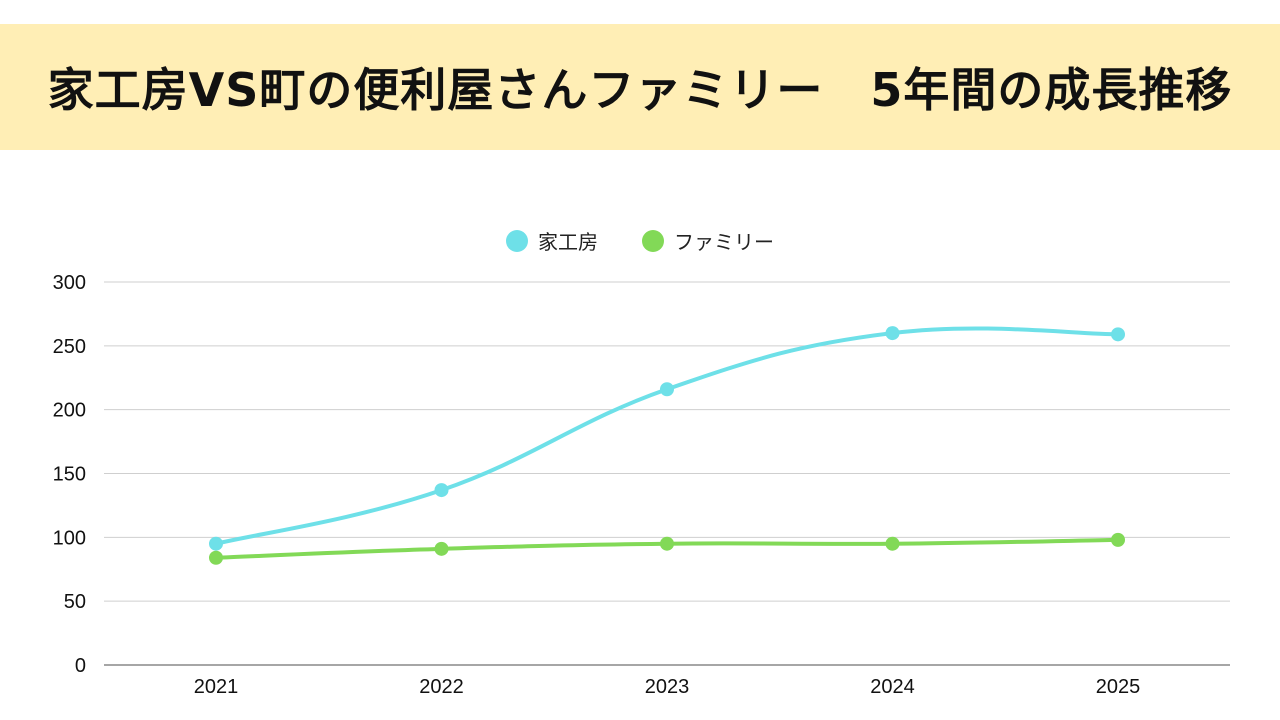 This screenshot has height=720, width=1280. Describe the element at coordinates (441, 687) in the screenshot. I see `x-tick-label: 2022` at that location.